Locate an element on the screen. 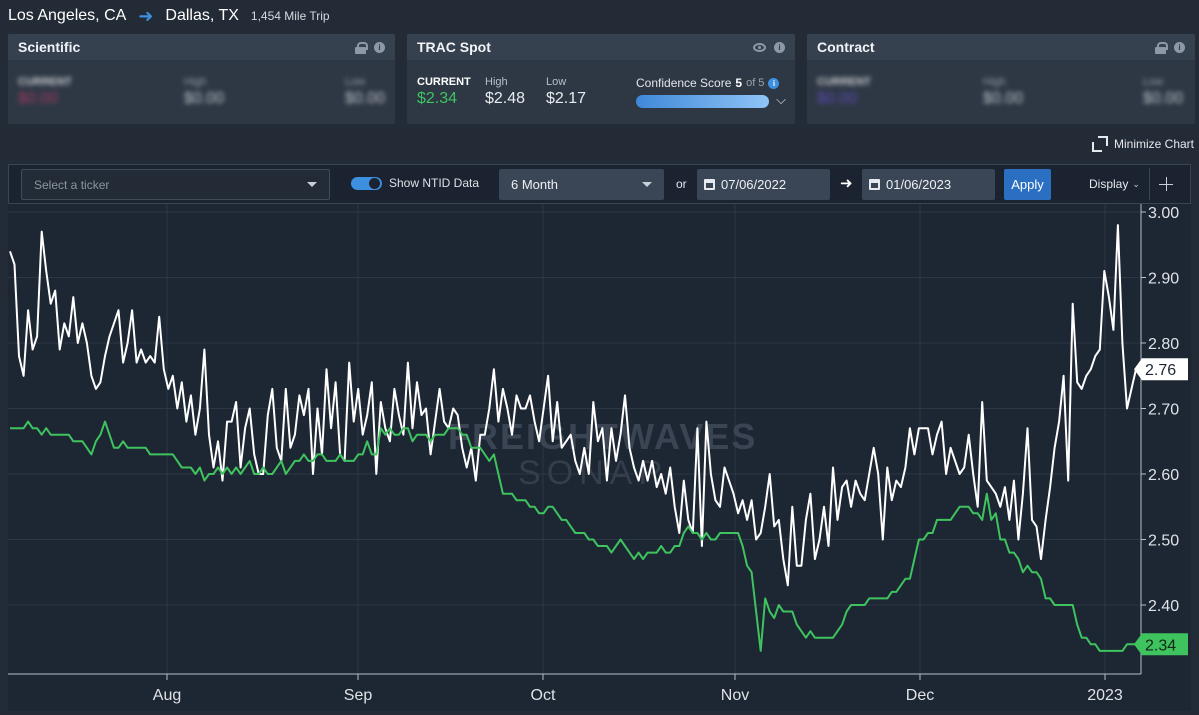  y-tick-label: 2.90 is located at coordinates (1163, 279).